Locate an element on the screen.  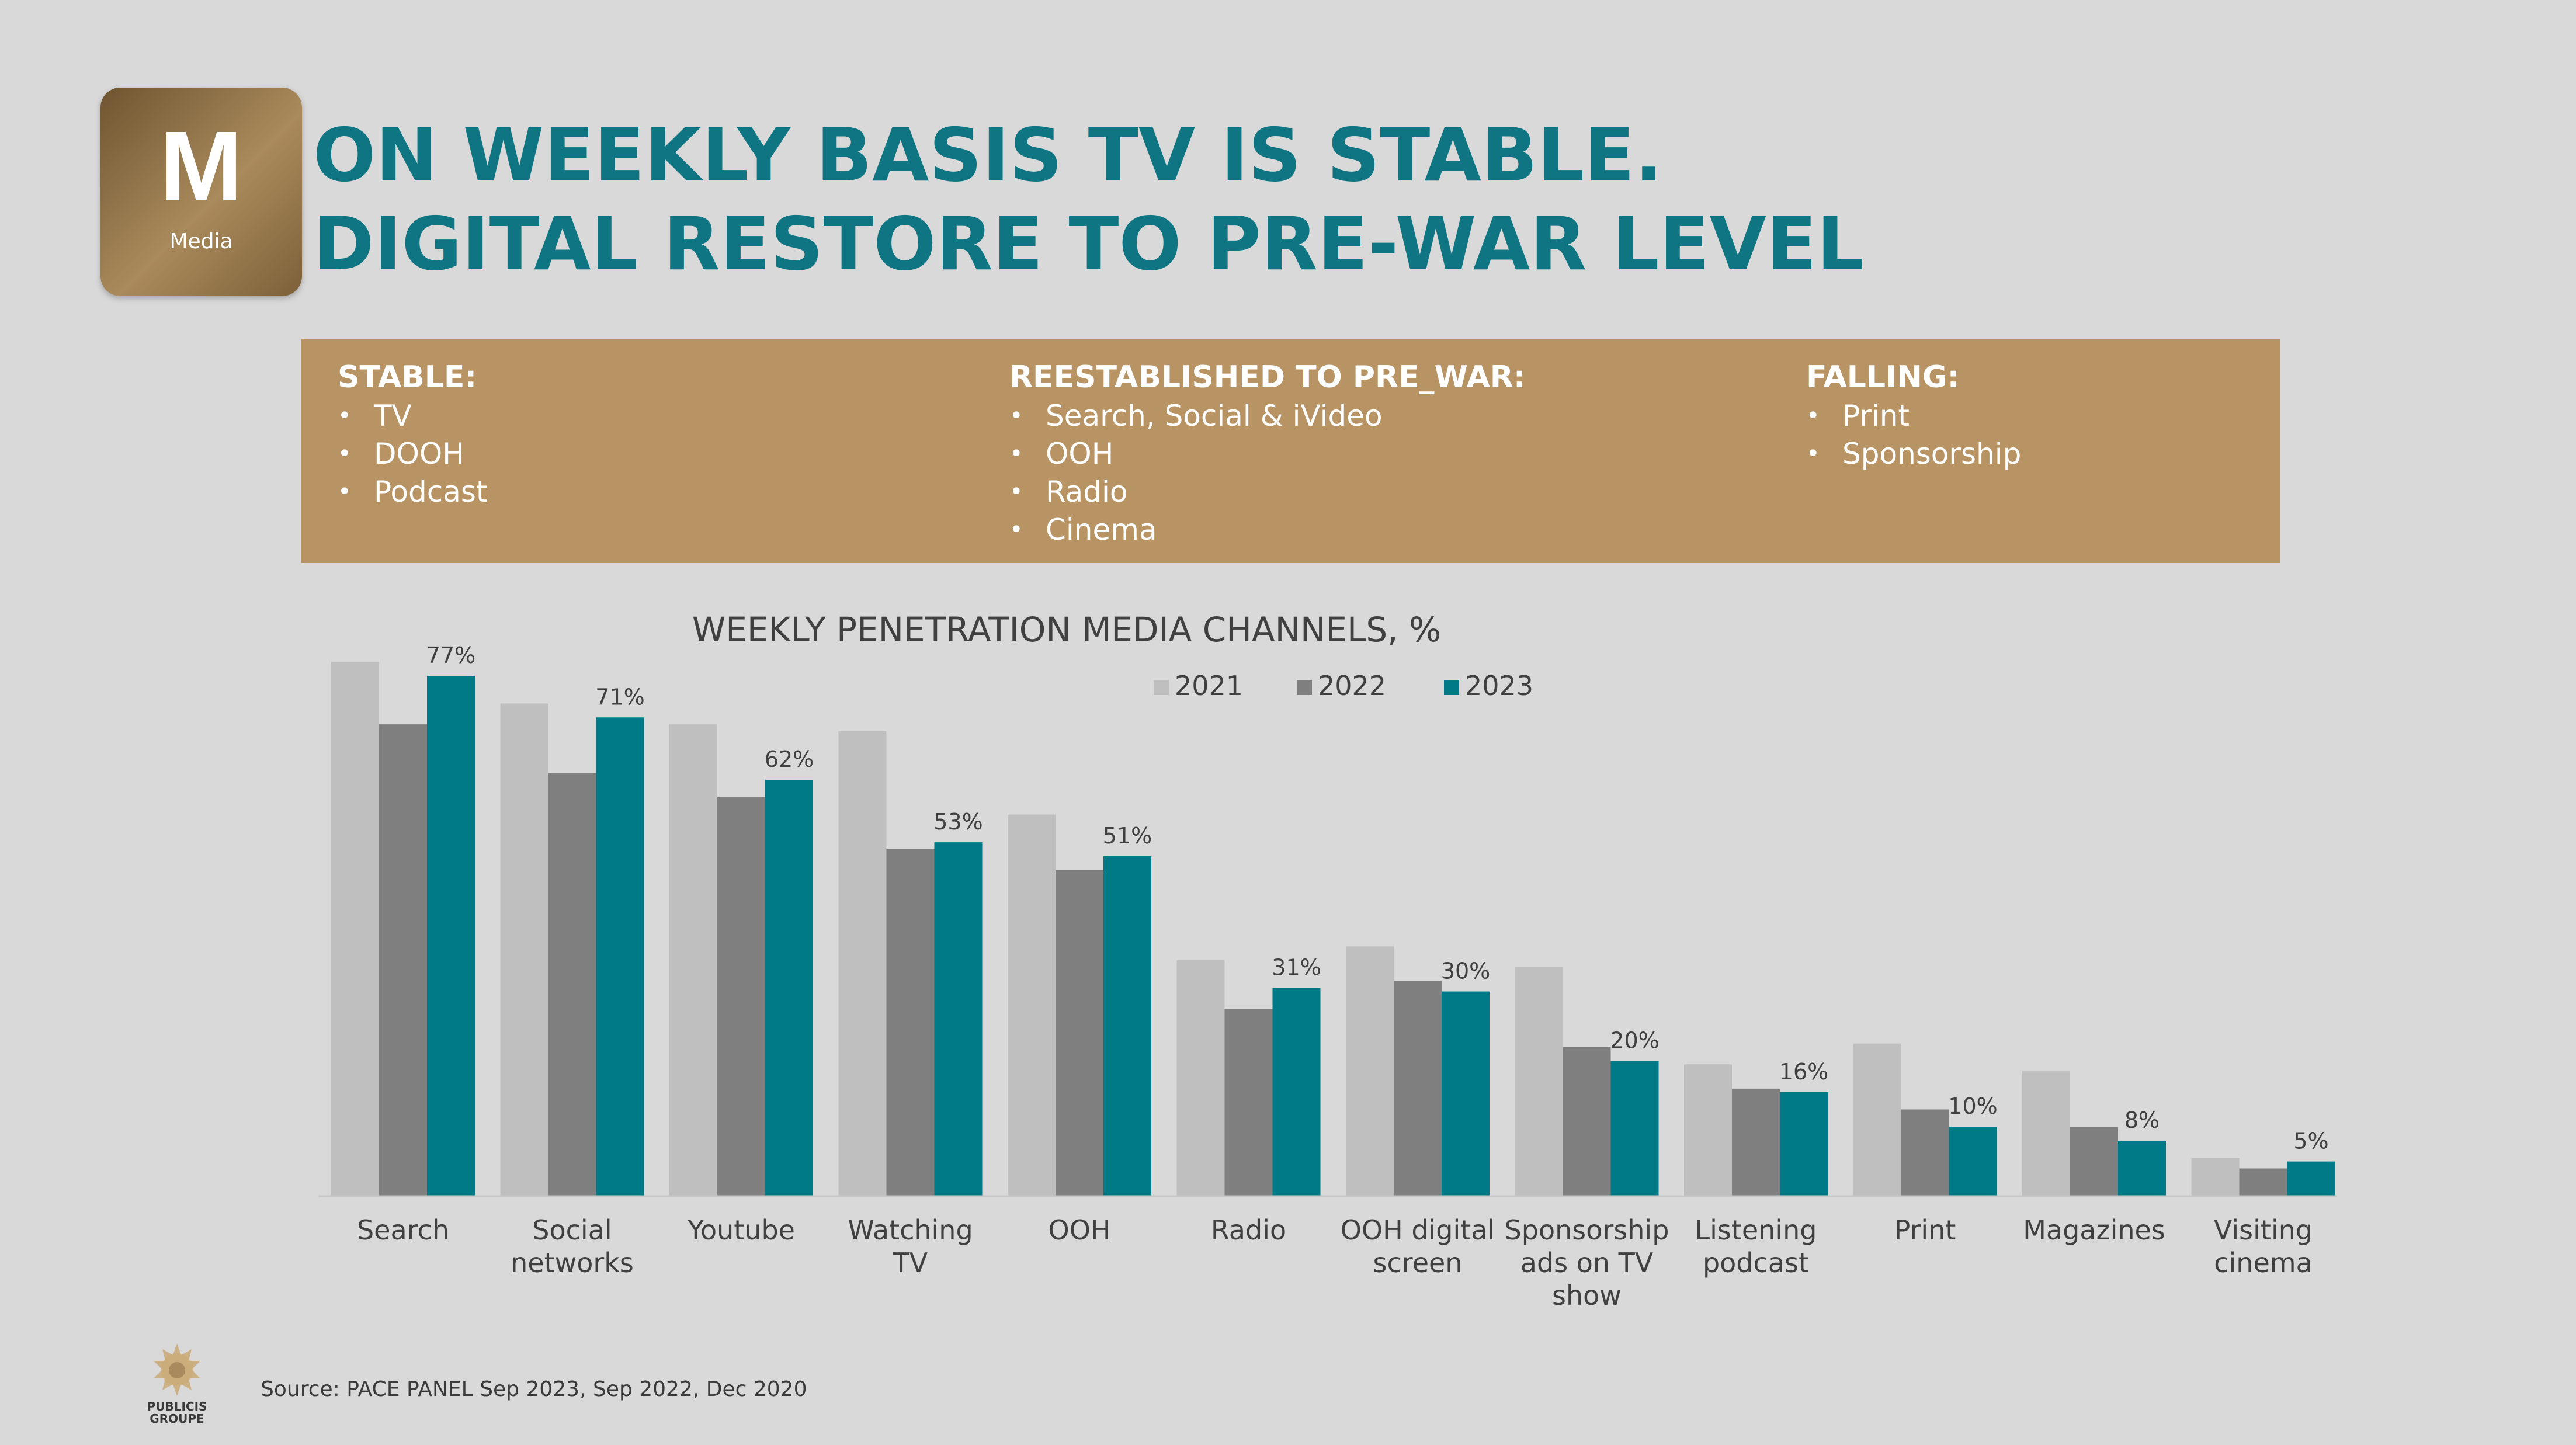
chart-title: WEEKLY PENETRATION MEDIA CHANNELS, % is located at coordinates (1066, 629).